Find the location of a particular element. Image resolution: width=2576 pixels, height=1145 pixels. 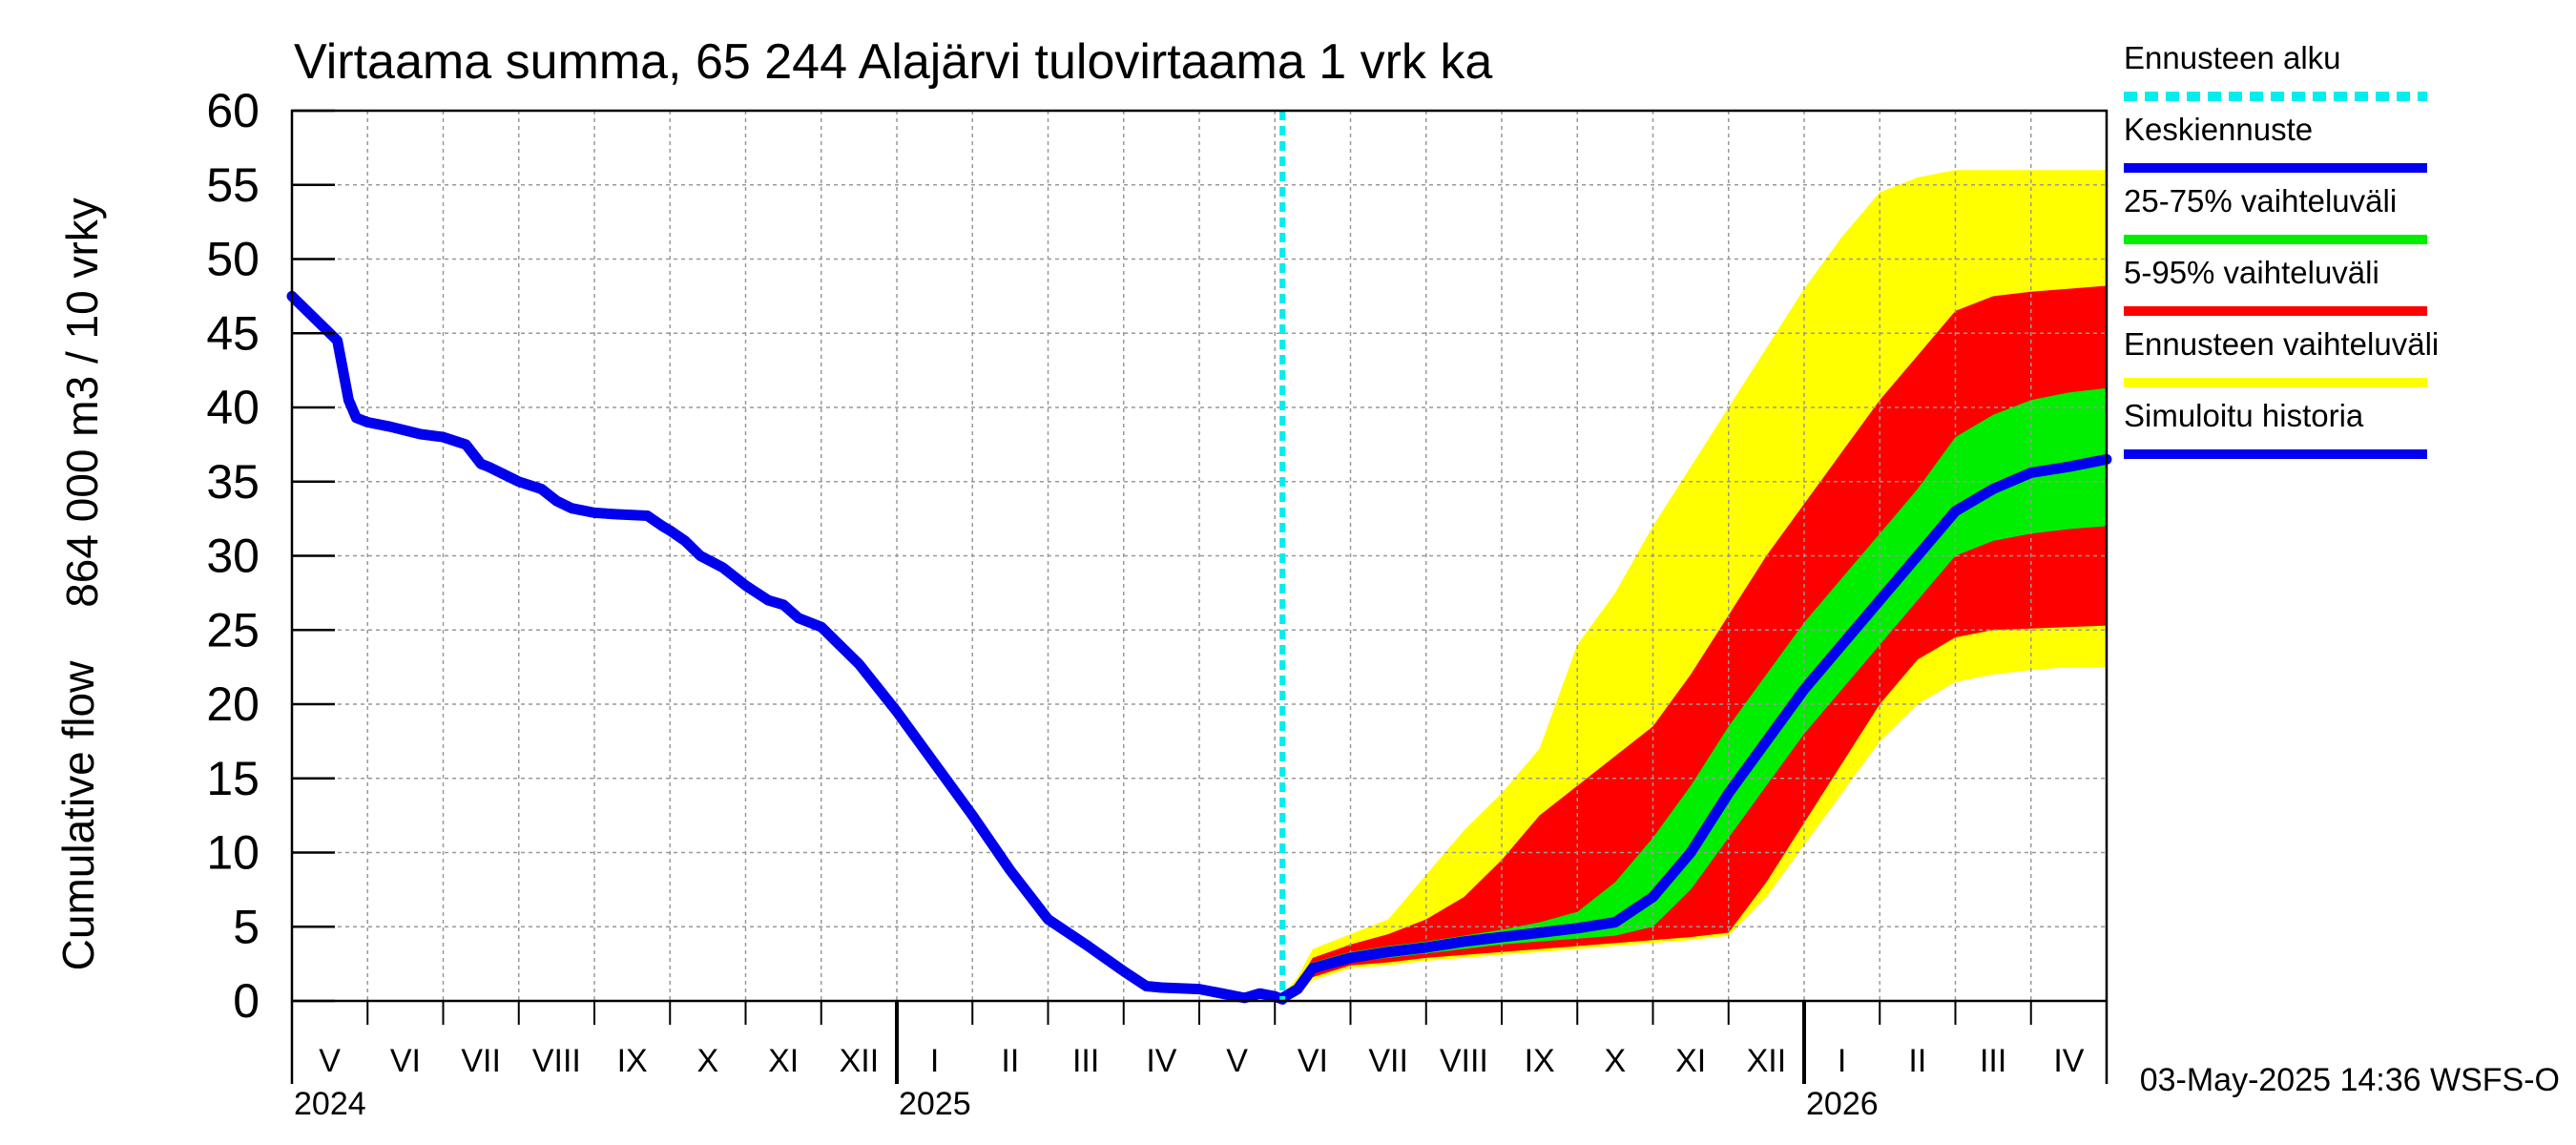

legend-label: Keskiennuste is located at coordinates (2218, 129).